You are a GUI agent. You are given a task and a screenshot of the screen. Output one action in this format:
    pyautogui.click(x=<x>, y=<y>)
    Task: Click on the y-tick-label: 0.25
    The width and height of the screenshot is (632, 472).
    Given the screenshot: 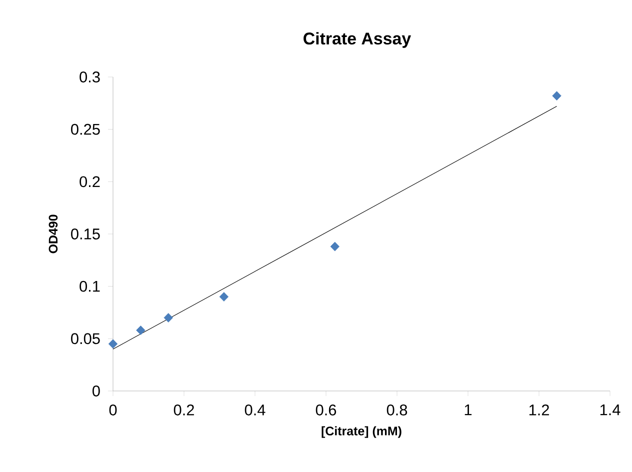 What is the action you would take?
    pyautogui.click(x=85, y=129)
    